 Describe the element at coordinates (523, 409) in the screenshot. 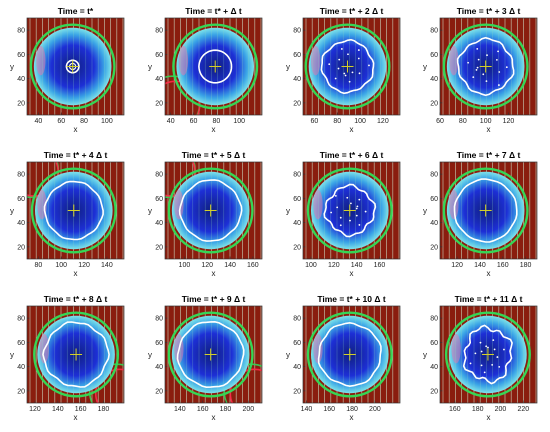

I see `x-tick-label: 220` at that location.